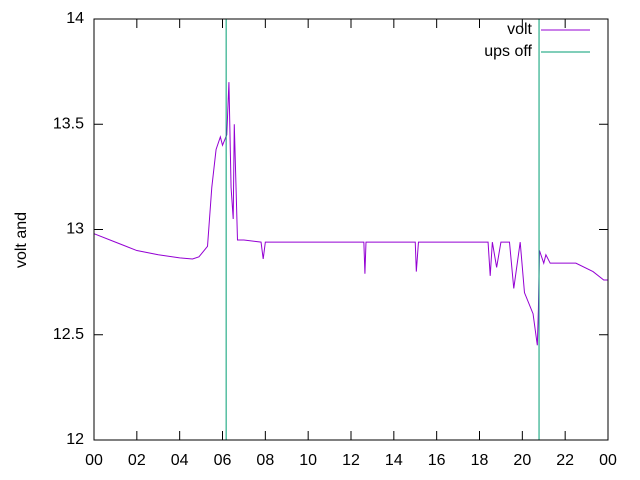 This screenshot has width=640, height=480. Describe the element at coordinates (75, 18) in the screenshot. I see `y-tick-label: 14` at that location.